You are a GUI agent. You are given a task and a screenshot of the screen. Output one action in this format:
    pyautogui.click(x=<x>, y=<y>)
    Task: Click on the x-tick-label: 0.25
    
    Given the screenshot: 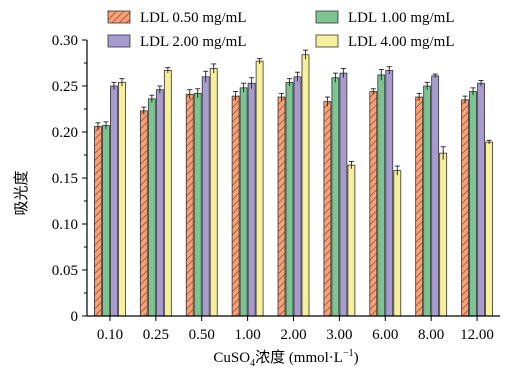 What is the action you would take?
    pyautogui.click(x=156, y=335)
    